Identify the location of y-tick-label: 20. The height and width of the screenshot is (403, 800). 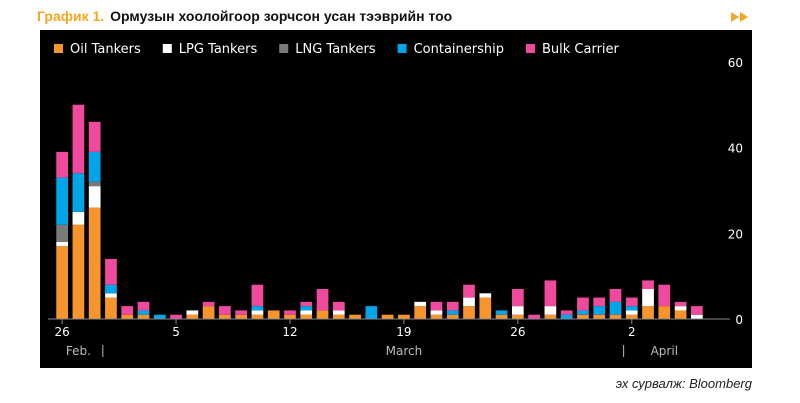
(735, 234).